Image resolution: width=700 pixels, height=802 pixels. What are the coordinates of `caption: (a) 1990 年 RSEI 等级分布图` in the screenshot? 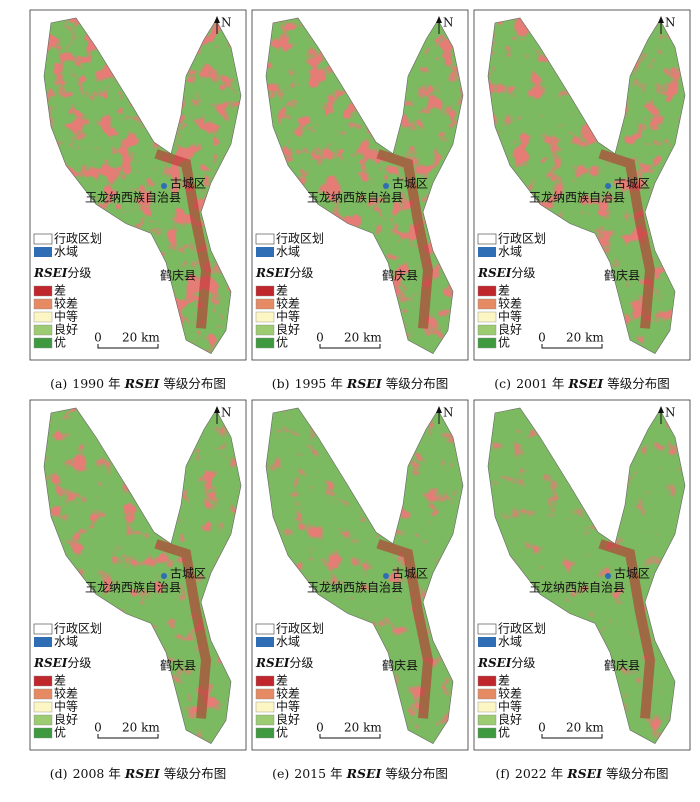 It's located at (138, 383).